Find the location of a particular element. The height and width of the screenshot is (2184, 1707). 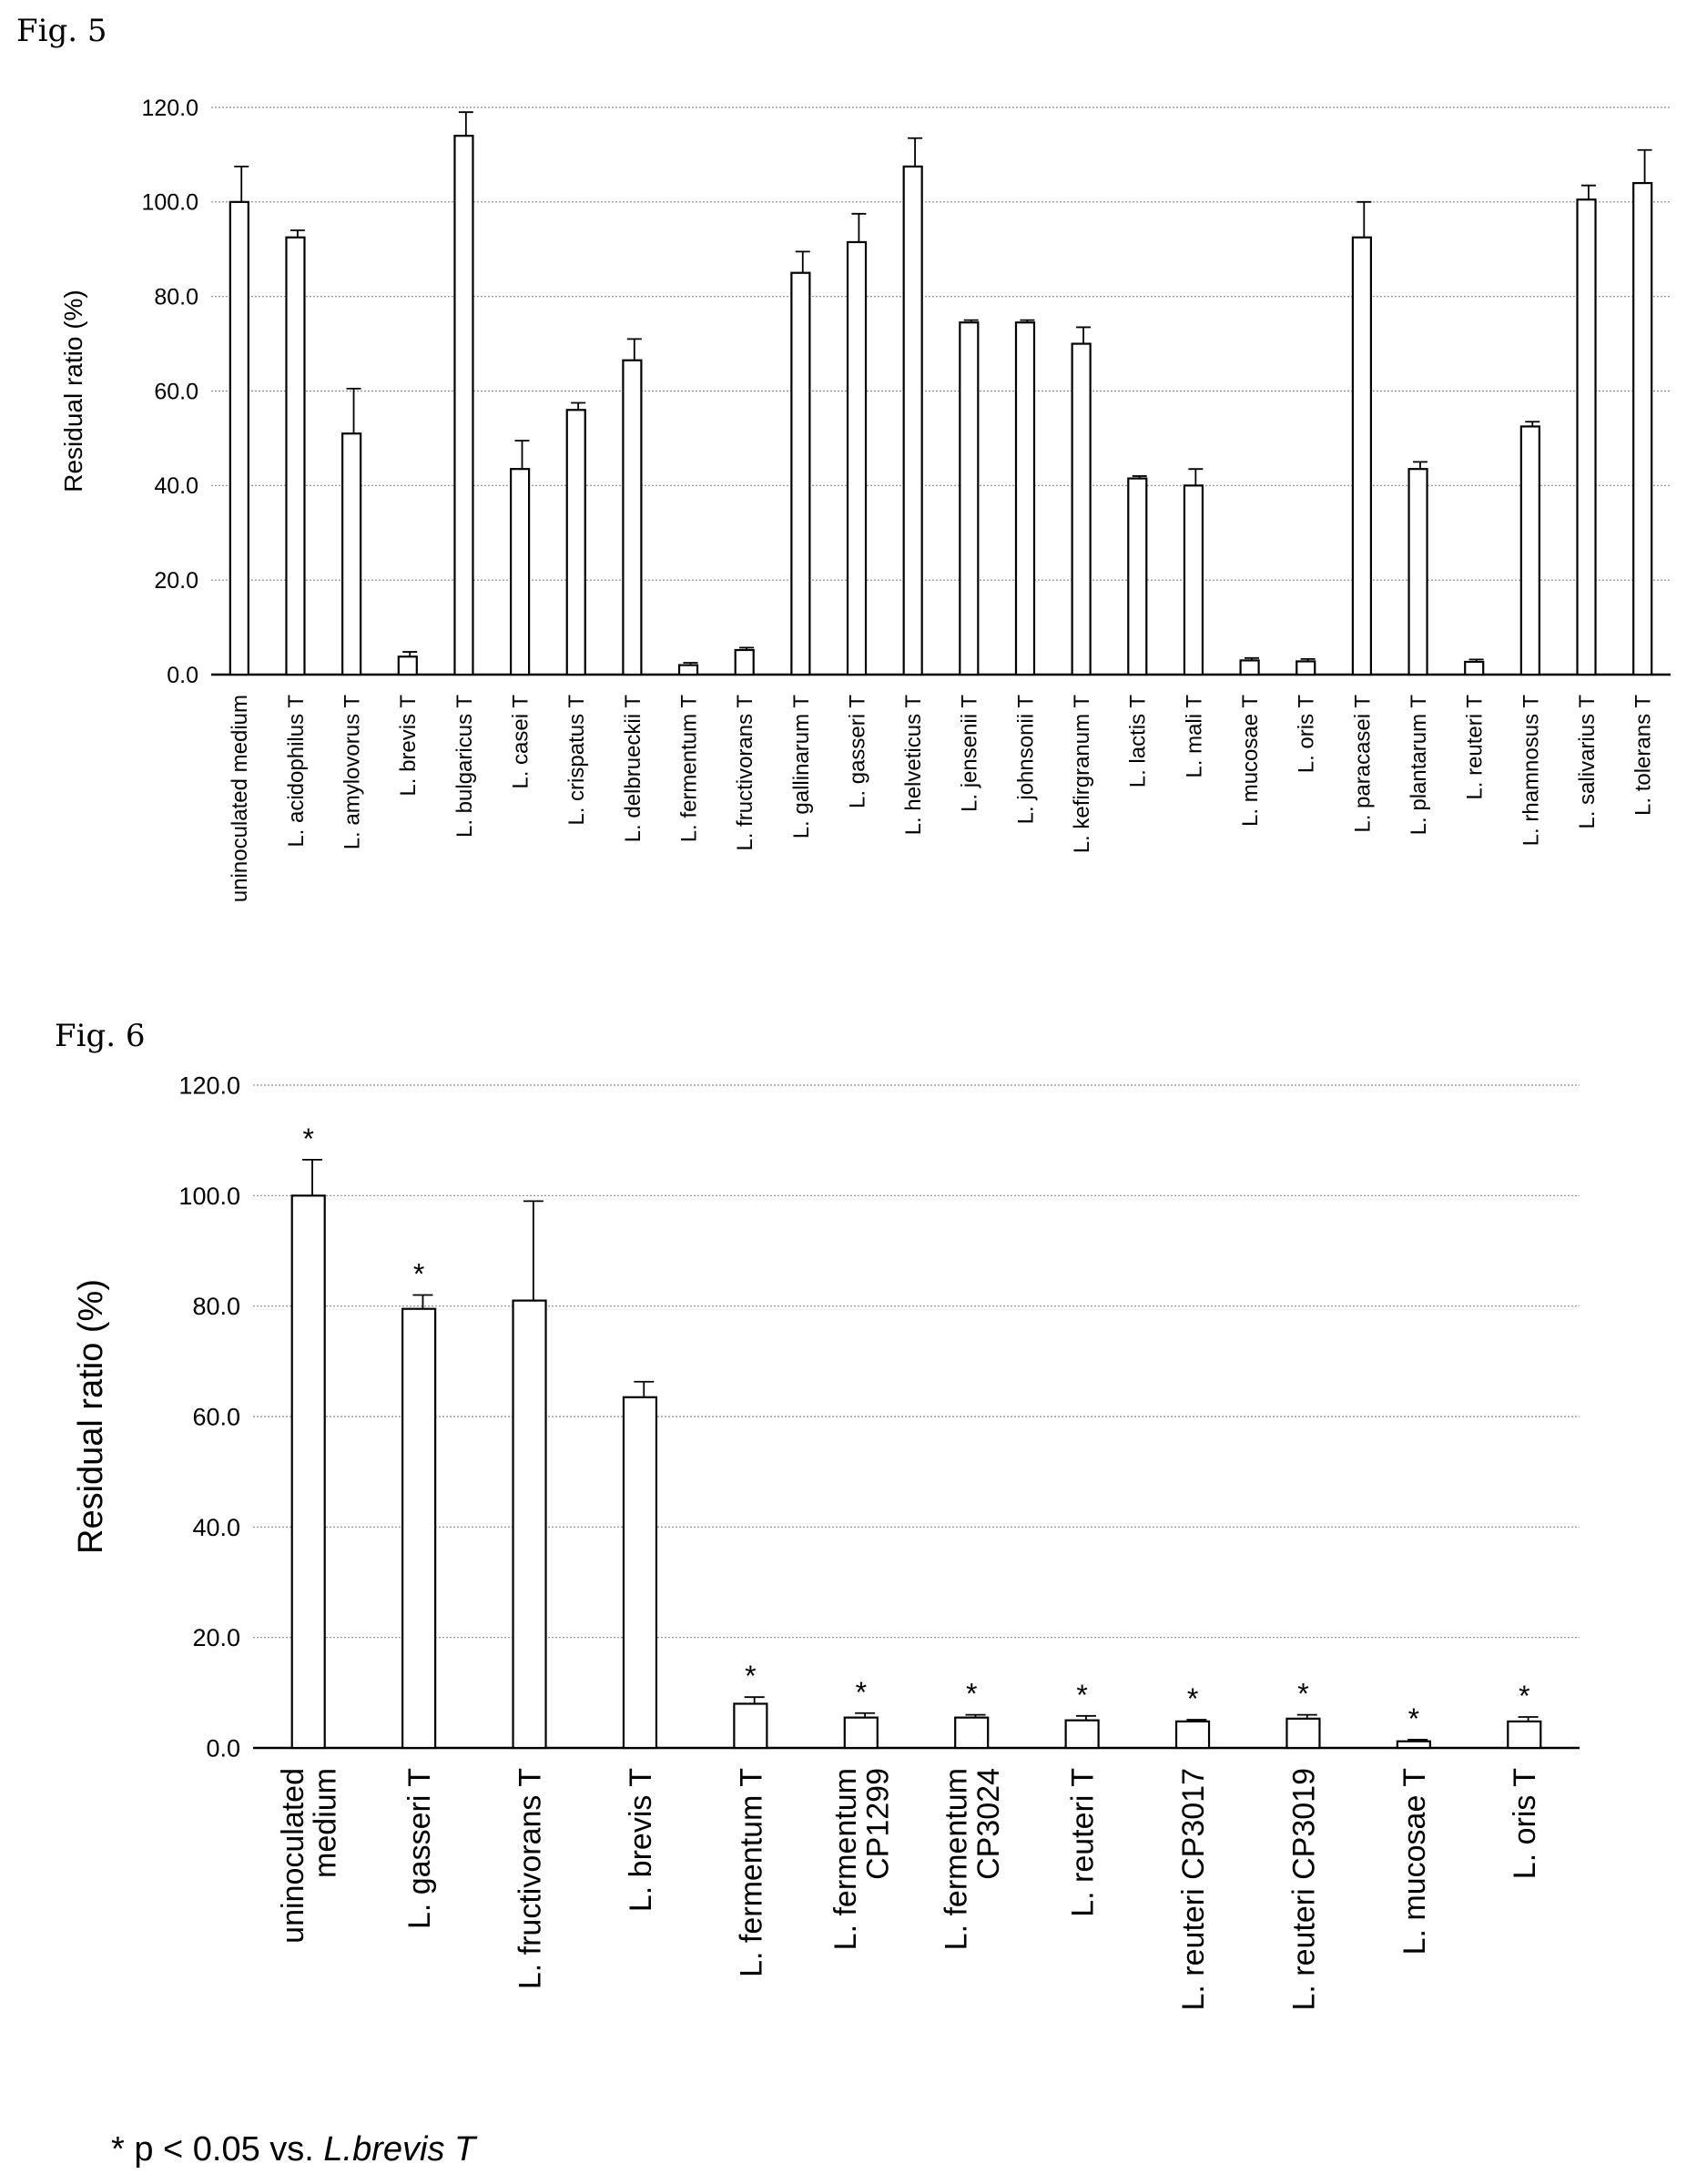

x-category-label-line: L. casei T is located at coordinates (520, 742).